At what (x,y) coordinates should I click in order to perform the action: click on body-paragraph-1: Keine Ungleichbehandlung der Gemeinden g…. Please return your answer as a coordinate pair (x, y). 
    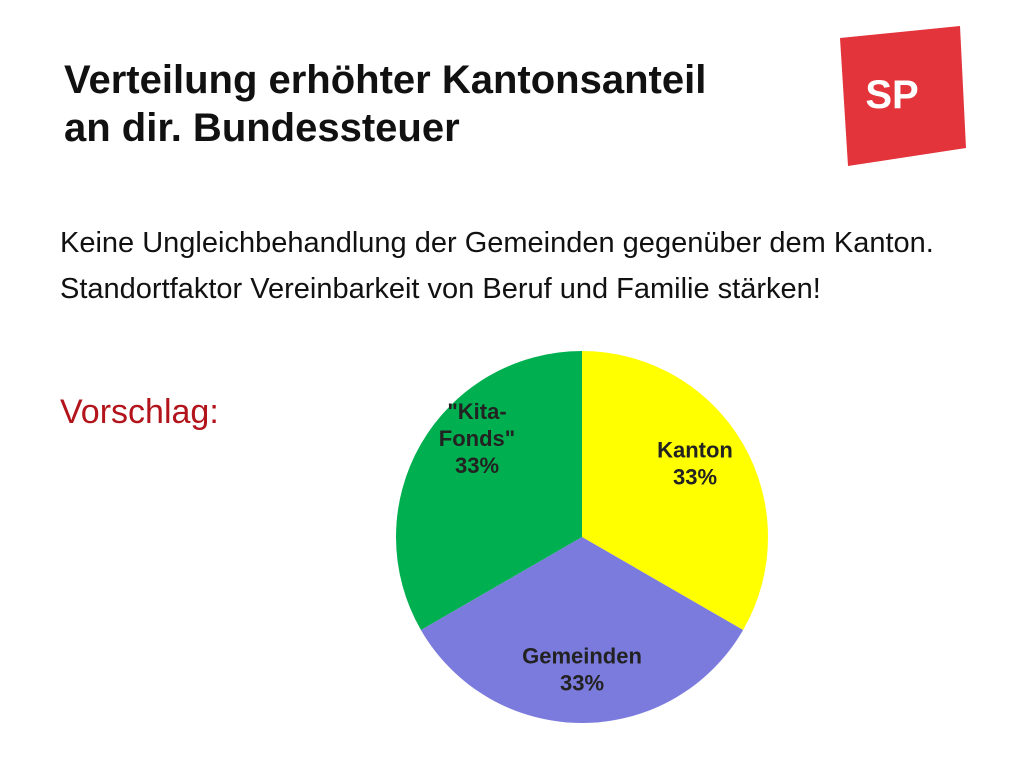
    Looking at the image, I should click on (497, 243).